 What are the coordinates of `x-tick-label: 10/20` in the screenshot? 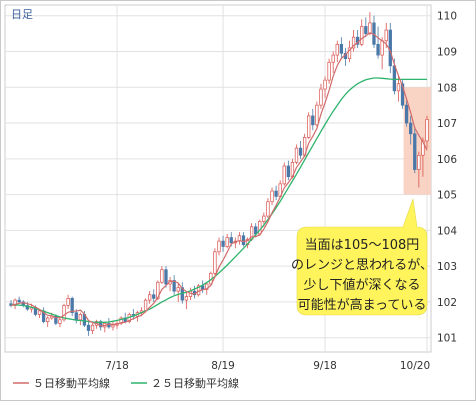 It's located at (415, 366).